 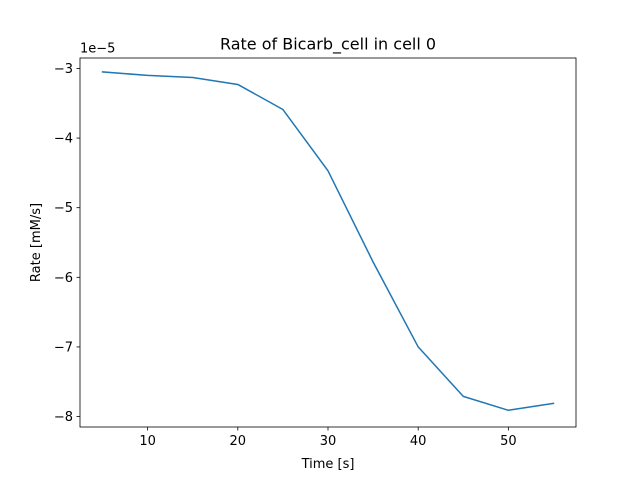 I want to click on y-axis: −3 −4 −5 −6 −7 −8, so click(x=67, y=243).